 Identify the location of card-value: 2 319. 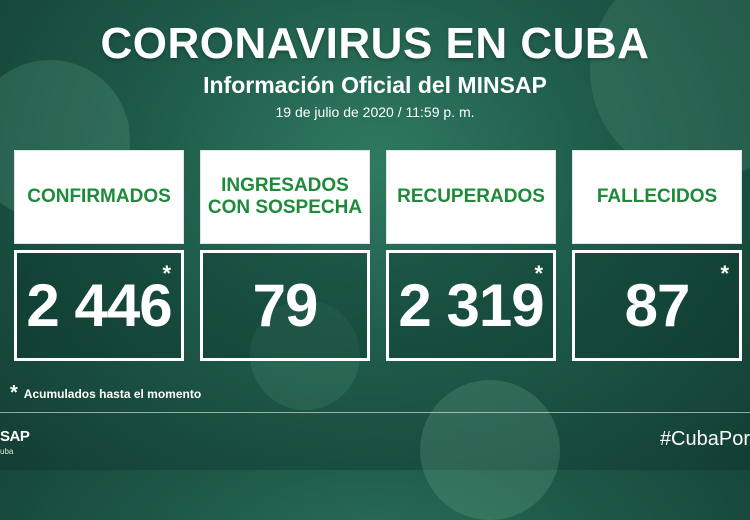
(471, 305).